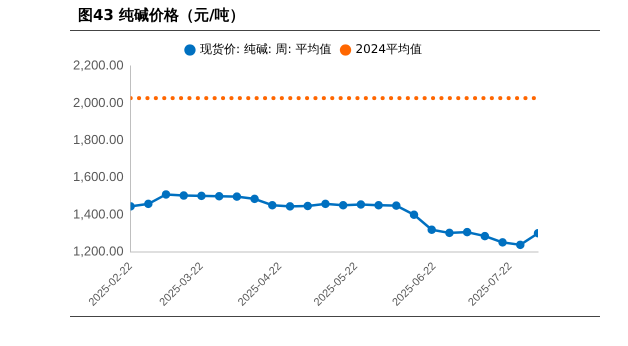 The image size is (628, 346). What do you see at coordinates (98, 176) in the screenshot?
I see `y-tick-label: 1,600.00` at bounding box center [98, 176].